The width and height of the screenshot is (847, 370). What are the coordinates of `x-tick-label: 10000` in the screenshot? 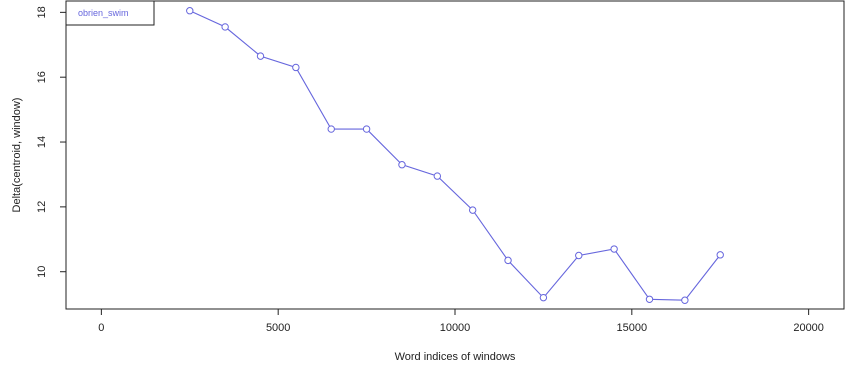 It's located at (455, 328).